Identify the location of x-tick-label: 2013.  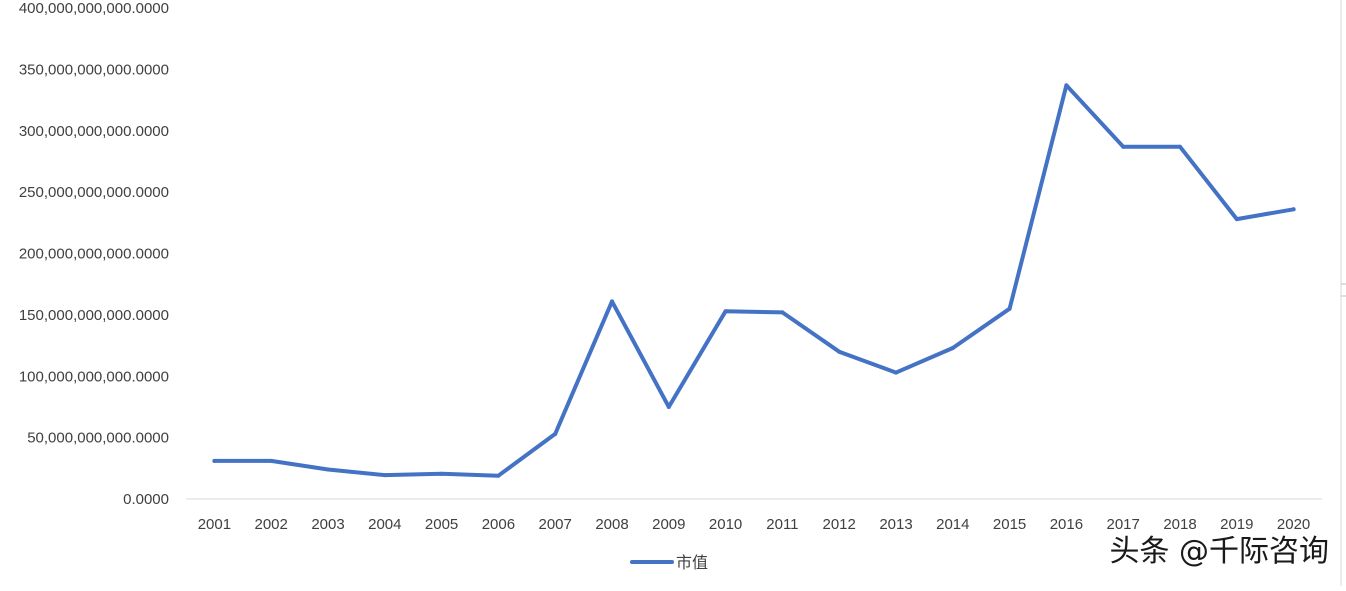
(895, 524).